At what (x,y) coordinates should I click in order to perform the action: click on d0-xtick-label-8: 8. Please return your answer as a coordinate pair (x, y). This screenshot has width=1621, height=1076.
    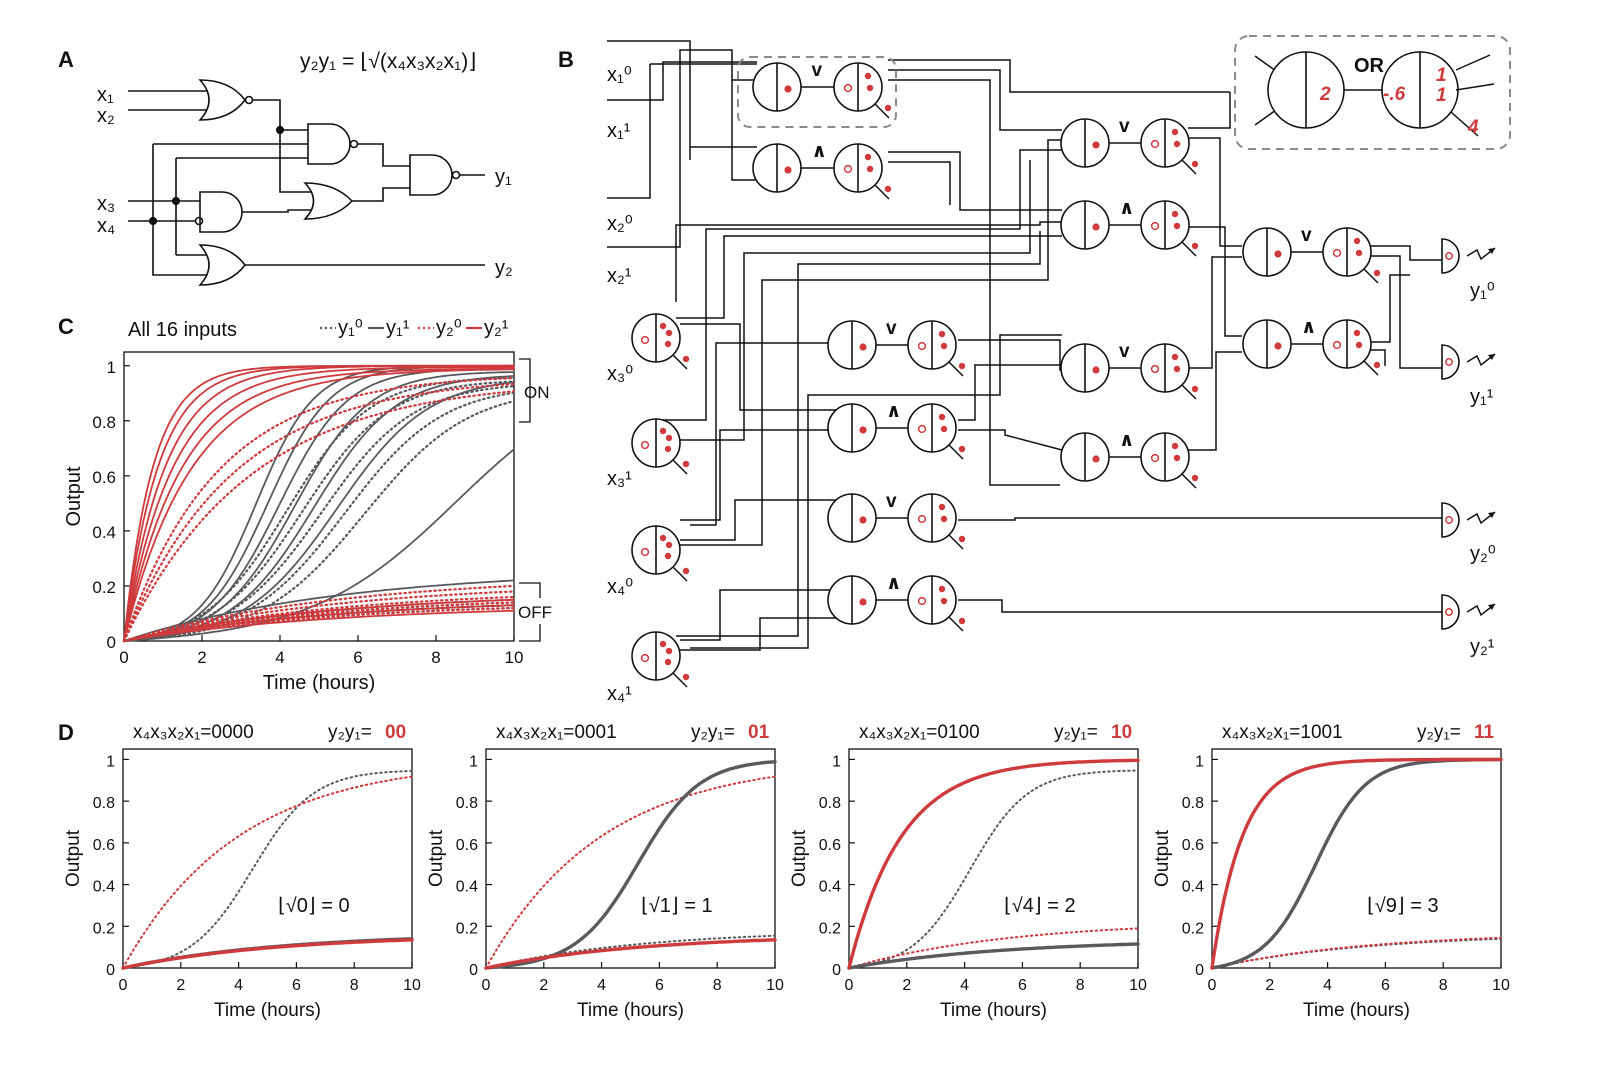
    Looking at the image, I should click on (354, 985).